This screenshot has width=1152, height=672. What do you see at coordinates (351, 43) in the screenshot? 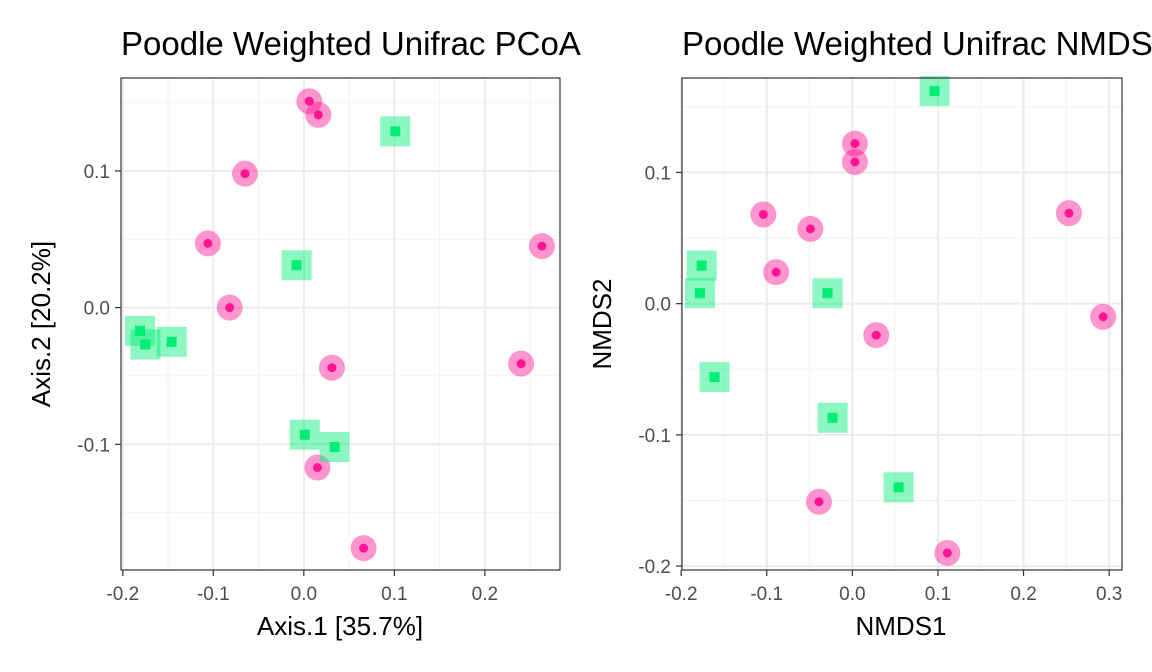
I see `pcoa-title: Poodle Weighted Unifrac PCoA` at bounding box center [351, 43].